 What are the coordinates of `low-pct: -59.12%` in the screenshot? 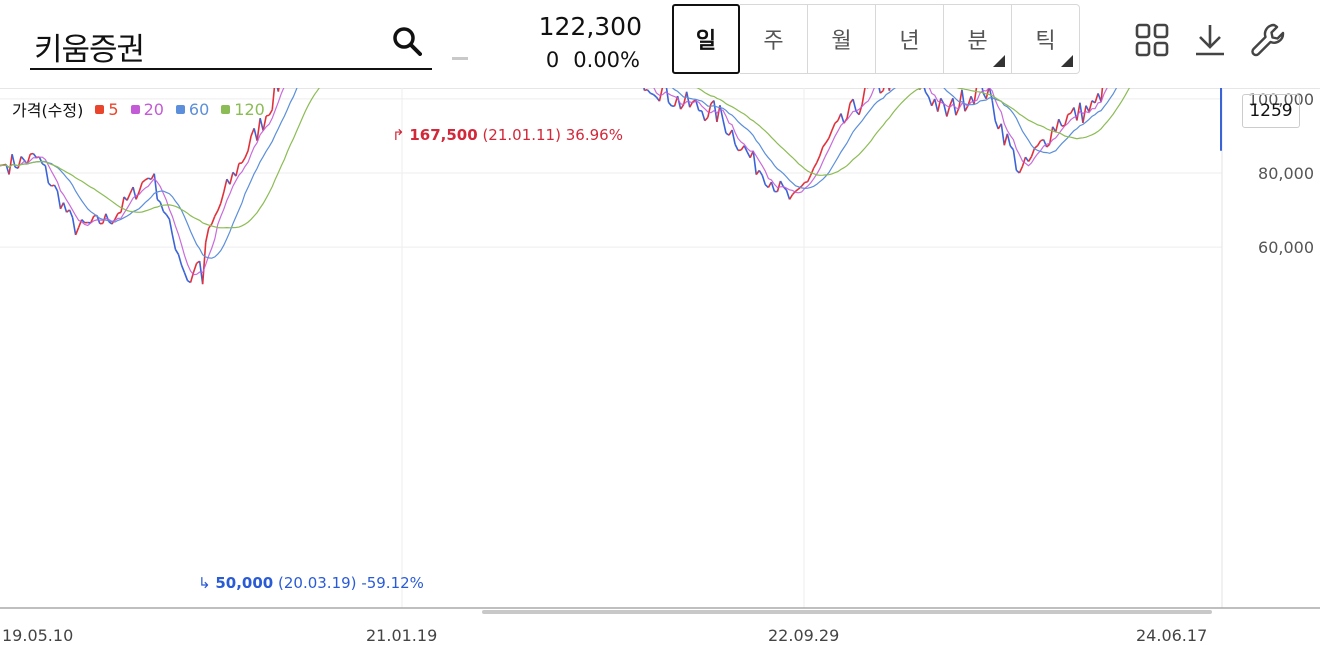 It's located at (392, 583).